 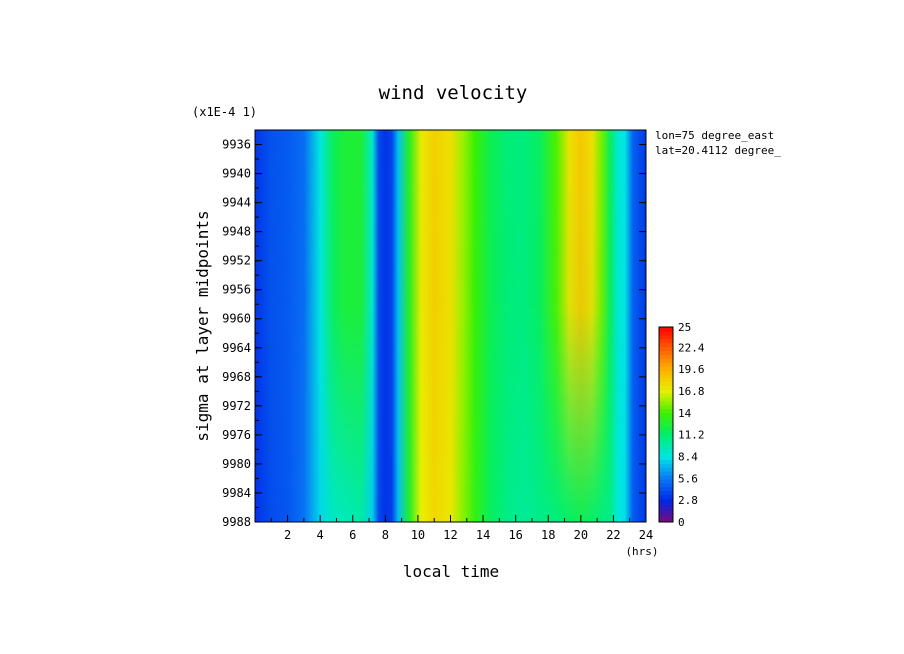 I want to click on y-tick-label: 9972, so click(x=236, y=406).